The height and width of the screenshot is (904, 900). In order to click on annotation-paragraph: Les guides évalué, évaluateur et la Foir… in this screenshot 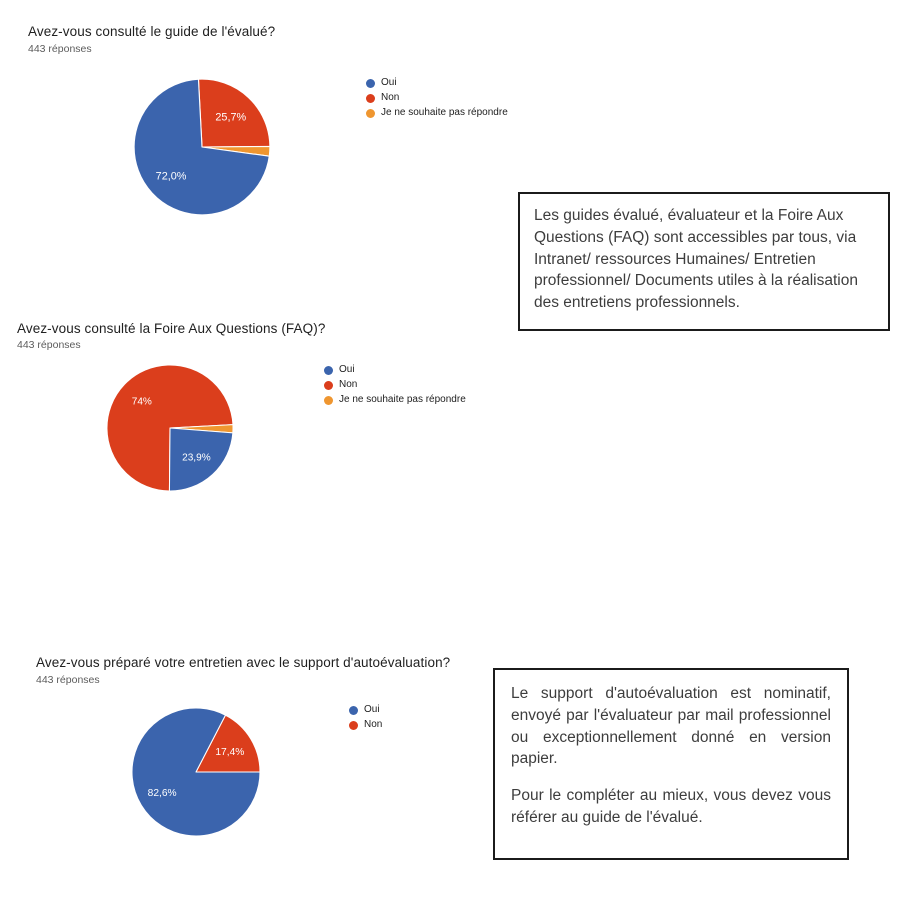, I will do `click(696, 259)`.